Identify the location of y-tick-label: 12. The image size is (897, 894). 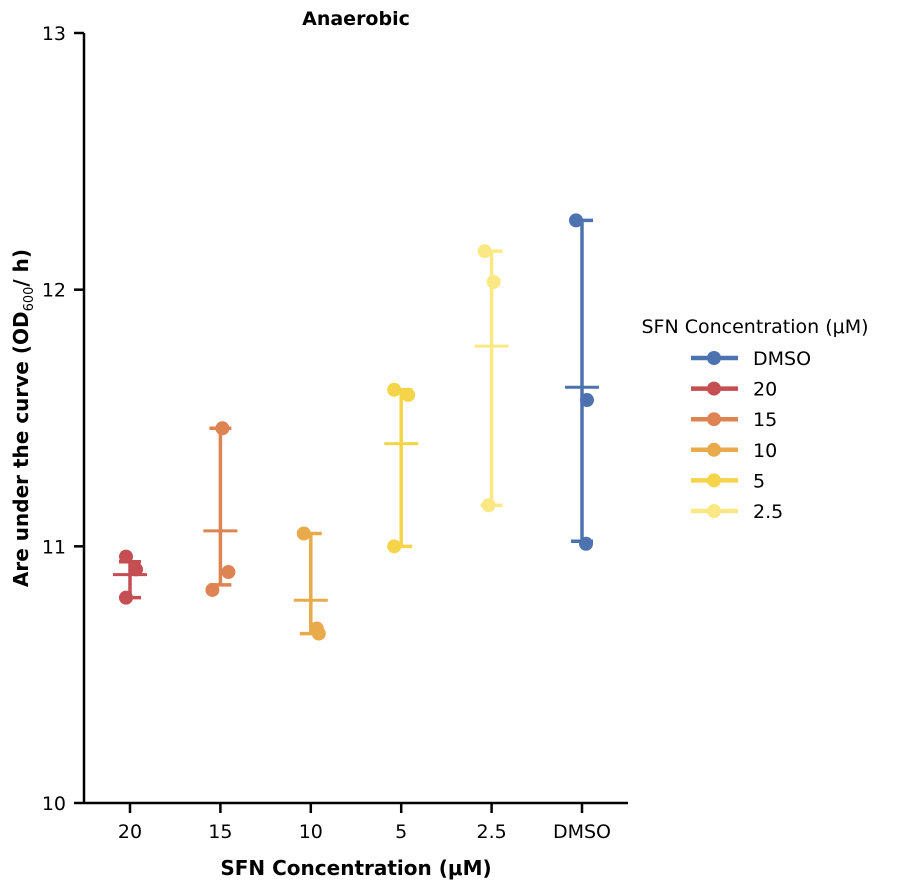
(54, 291).